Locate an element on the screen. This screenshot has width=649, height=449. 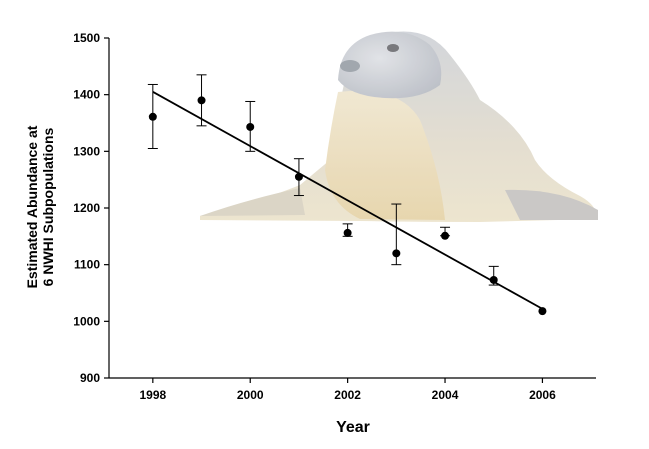
x-tick-label: 2006 is located at coordinates (542, 395).